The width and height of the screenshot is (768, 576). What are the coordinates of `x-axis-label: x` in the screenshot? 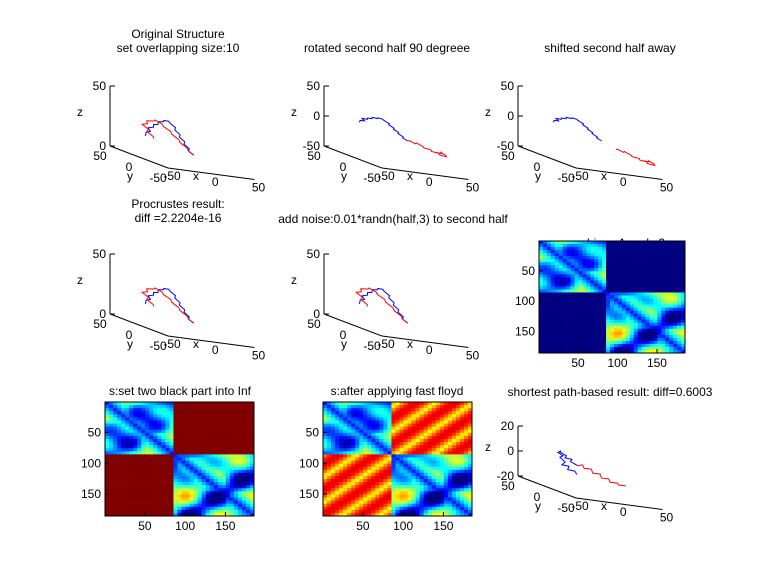 It's located at (604, 176).